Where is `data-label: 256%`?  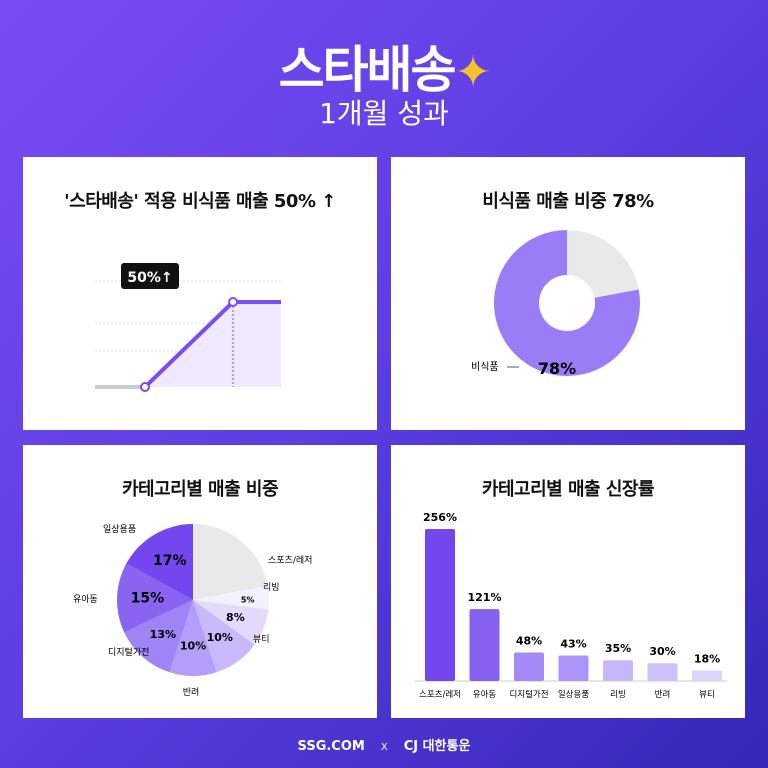
data-label: 256% is located at coordinates (440, 517).